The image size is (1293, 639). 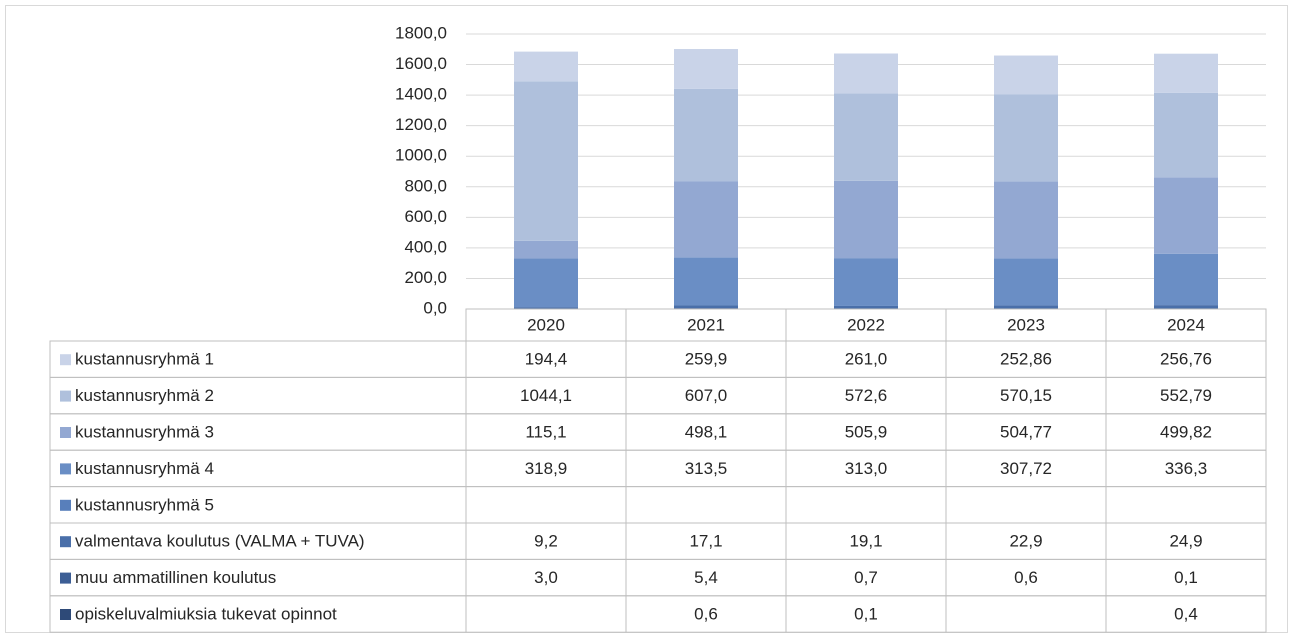 I want to click on table-value: 0,7, so click(x=866, y=577).